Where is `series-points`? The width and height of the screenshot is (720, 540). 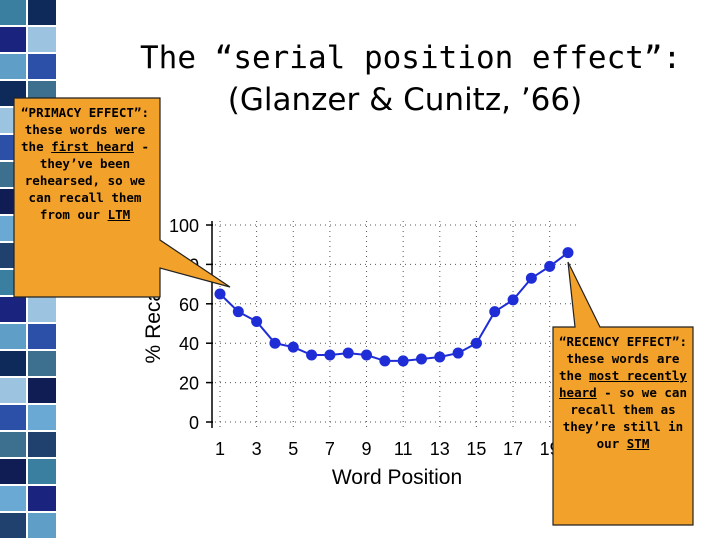 series-points is located at coordinates (394, 307).